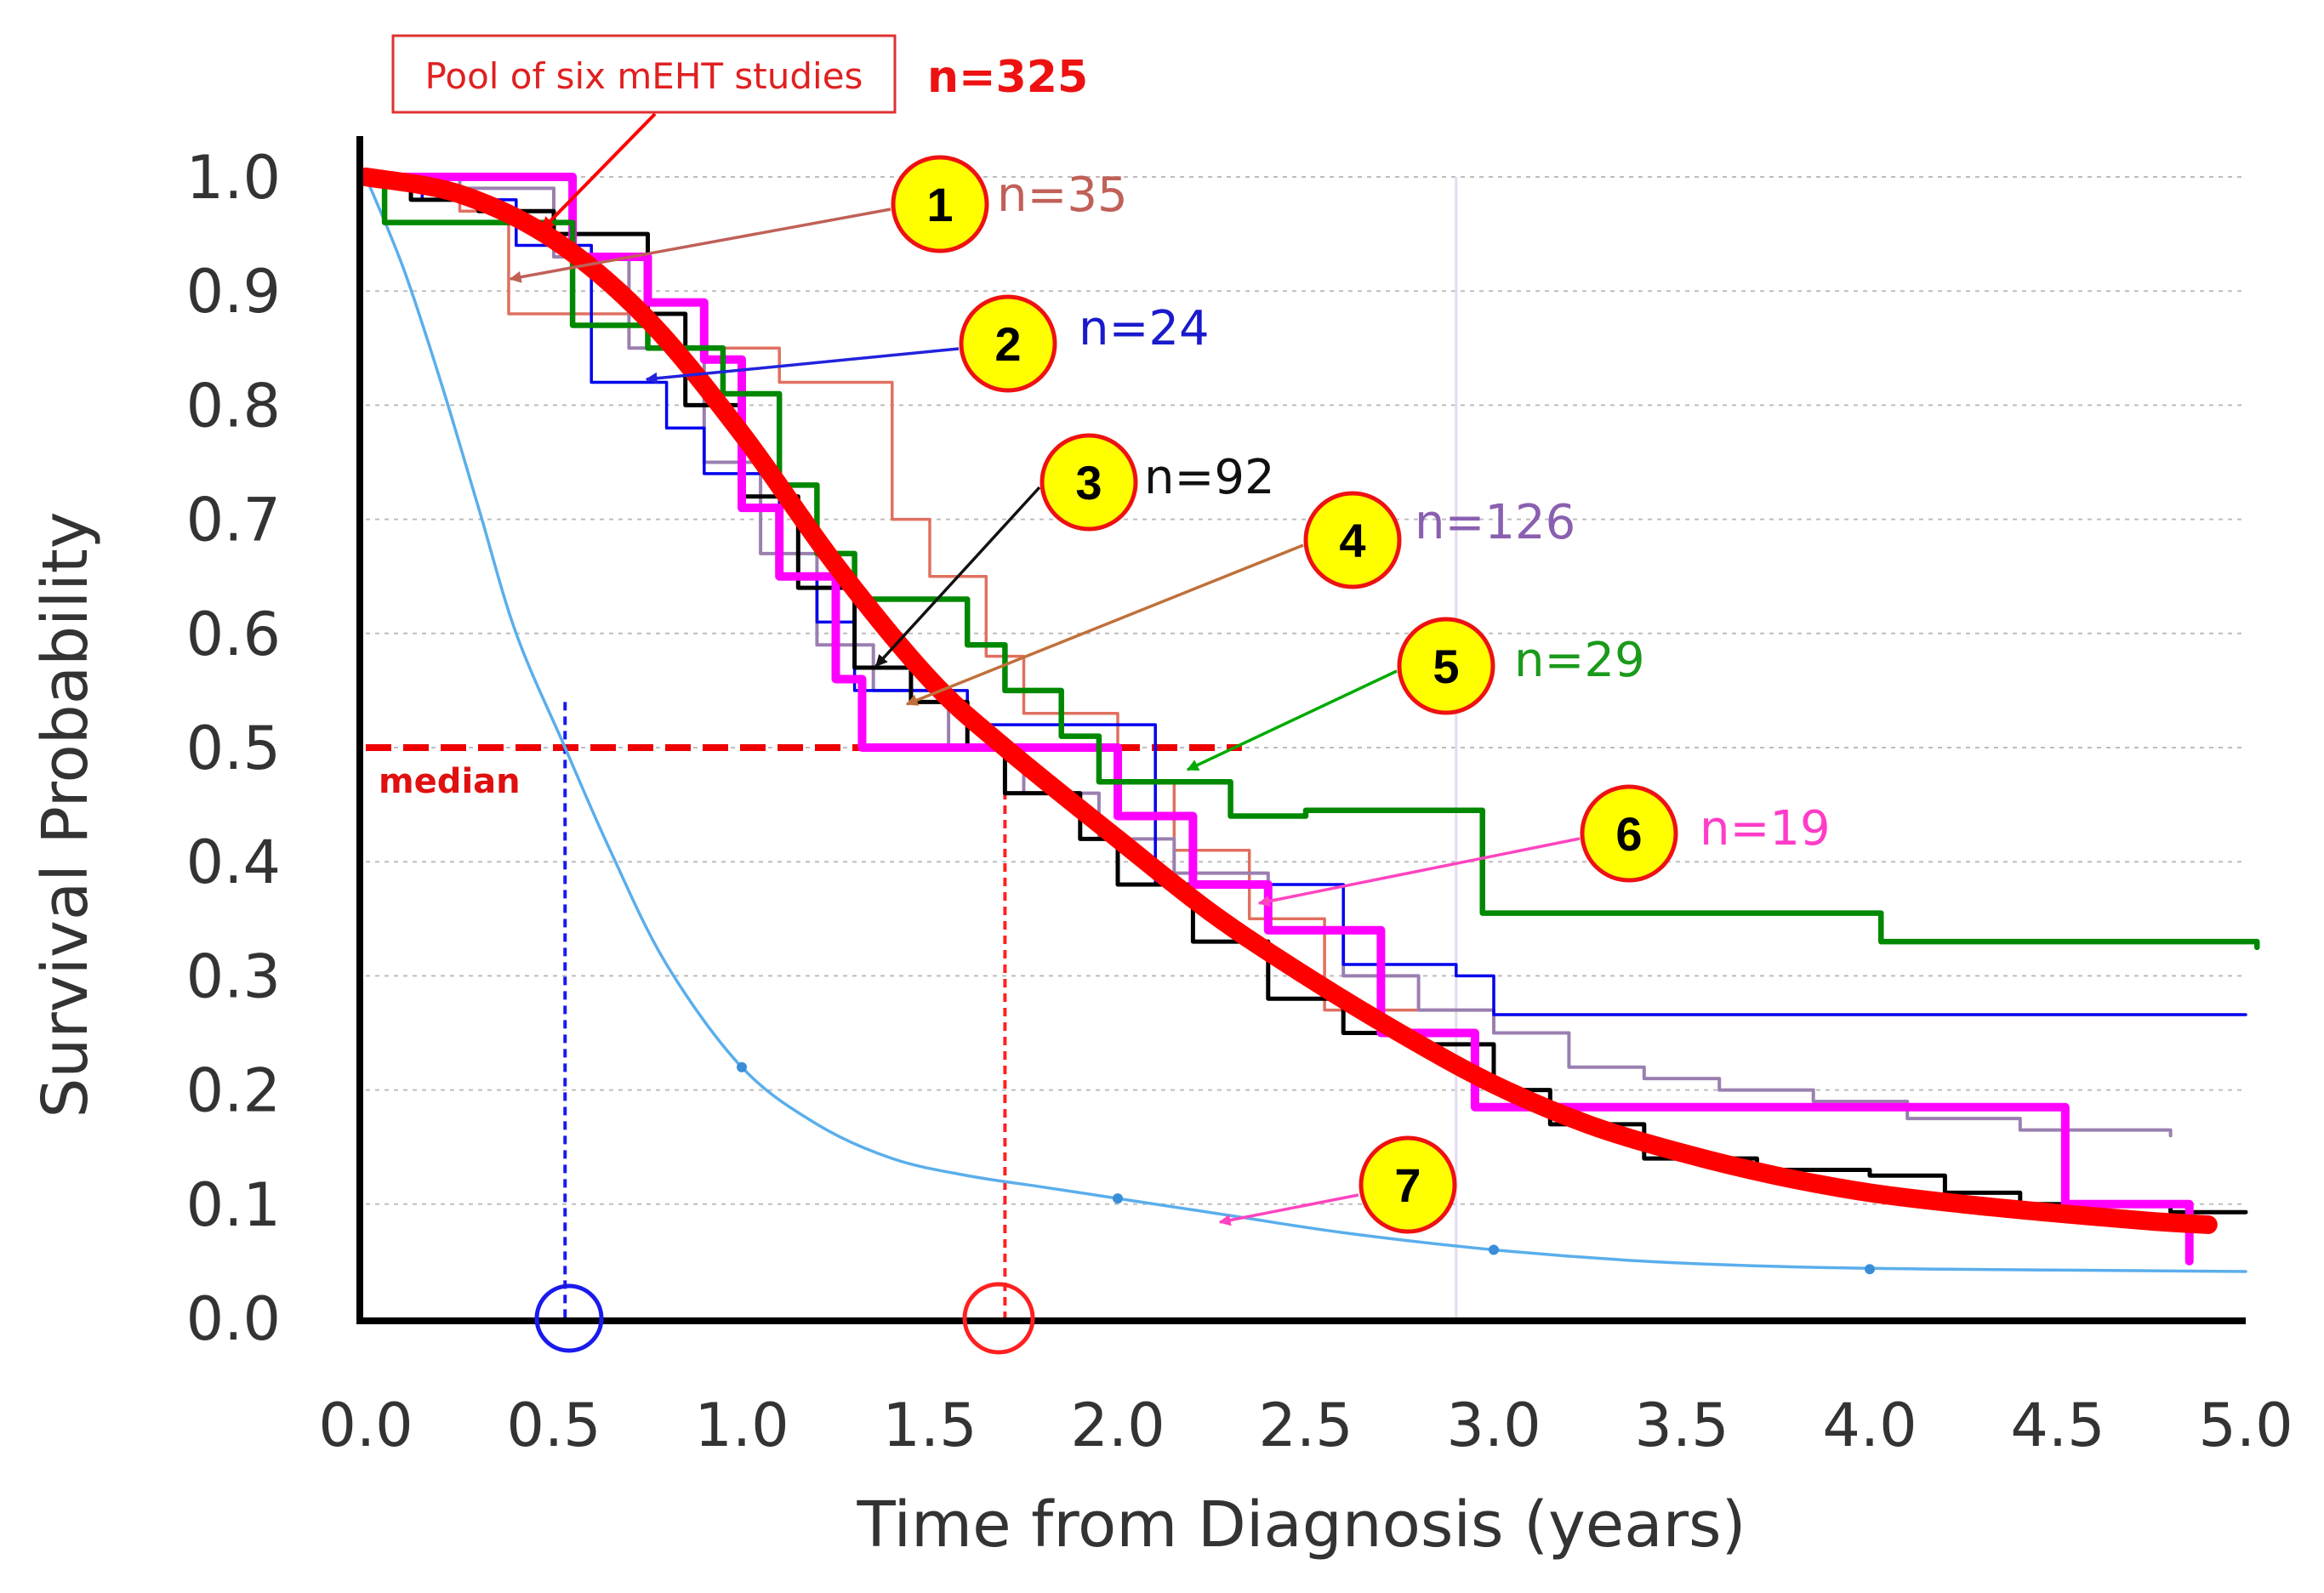  I want to click on badge-label-4: 4, so click(1352, 540).